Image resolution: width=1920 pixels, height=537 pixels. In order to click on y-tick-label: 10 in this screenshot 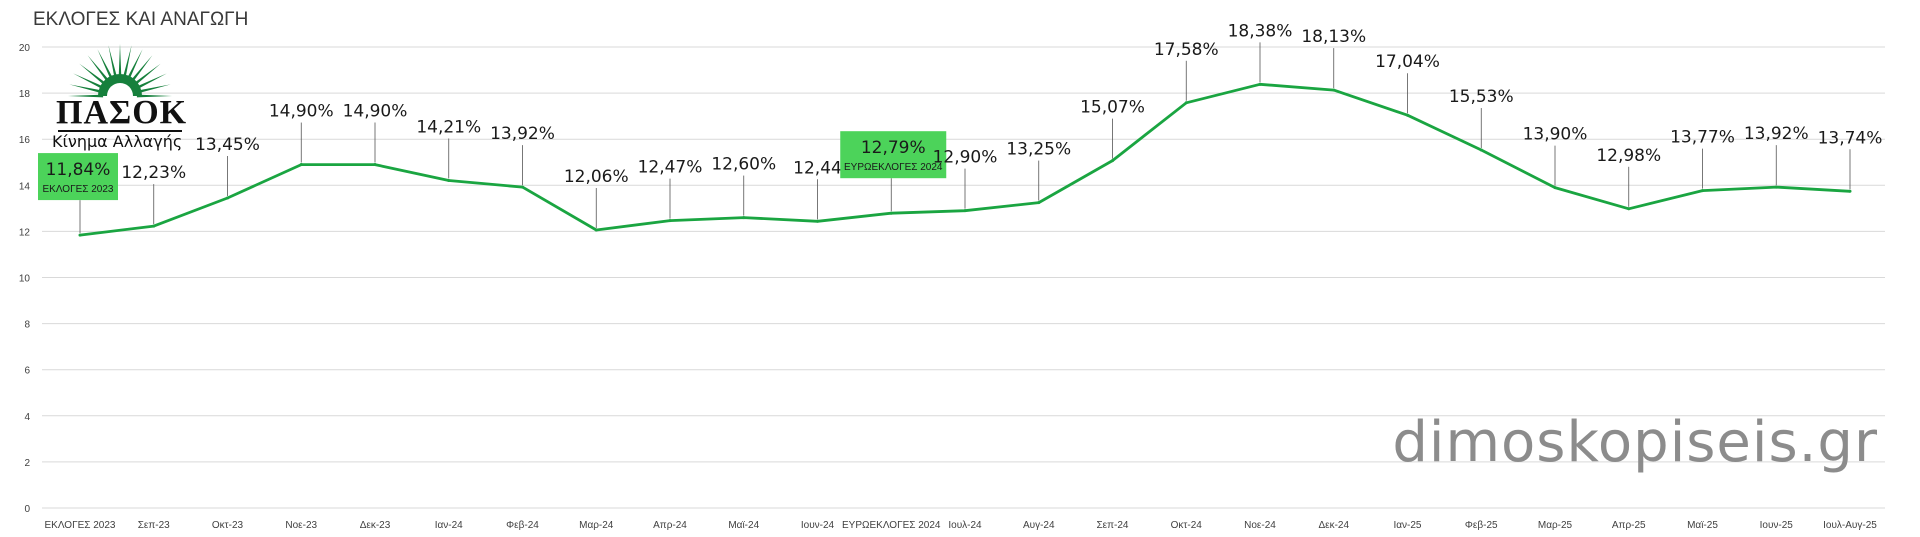, I will do `click(25, 279)`.